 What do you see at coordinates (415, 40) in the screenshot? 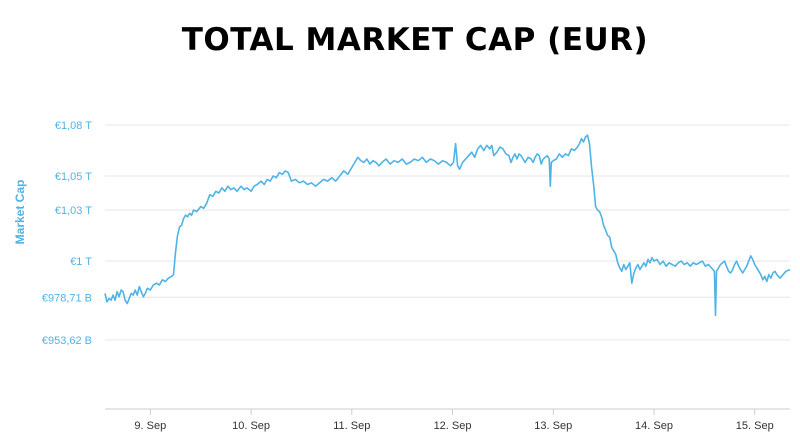
I see `chart-title: TOTAL MARKET CAP (EUR)` at bounding box center [415, 40].